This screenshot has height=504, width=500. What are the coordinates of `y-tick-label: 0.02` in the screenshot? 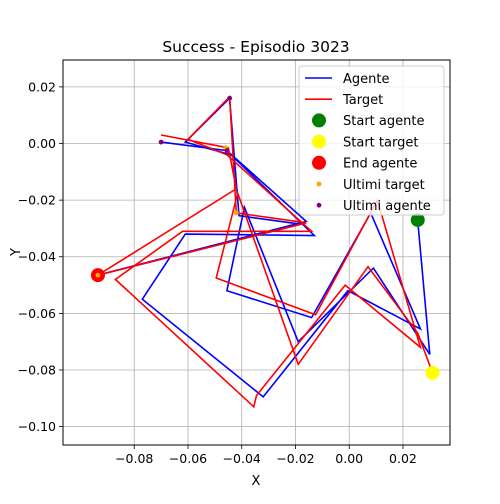 It's located at (42, 86).